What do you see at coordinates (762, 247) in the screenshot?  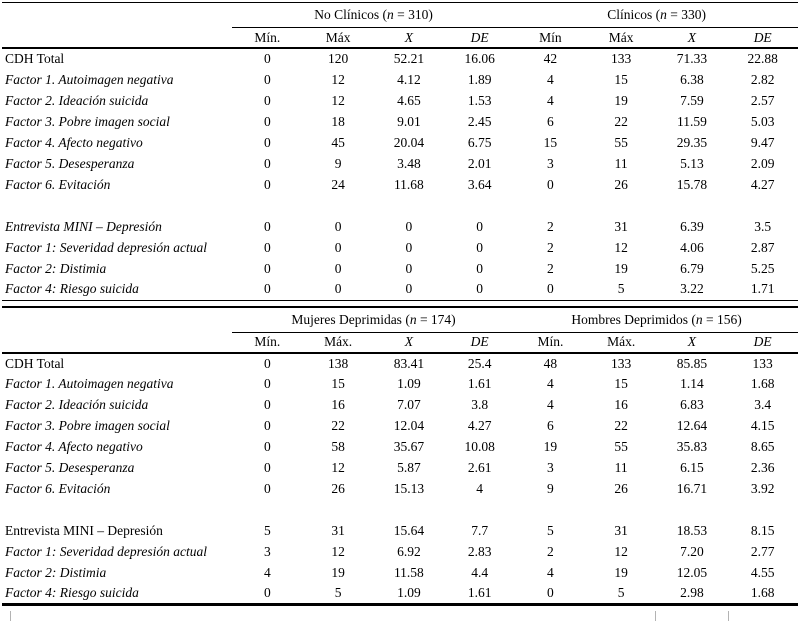 I see `value-cell: 2.87` at bounding box center [762, 247].